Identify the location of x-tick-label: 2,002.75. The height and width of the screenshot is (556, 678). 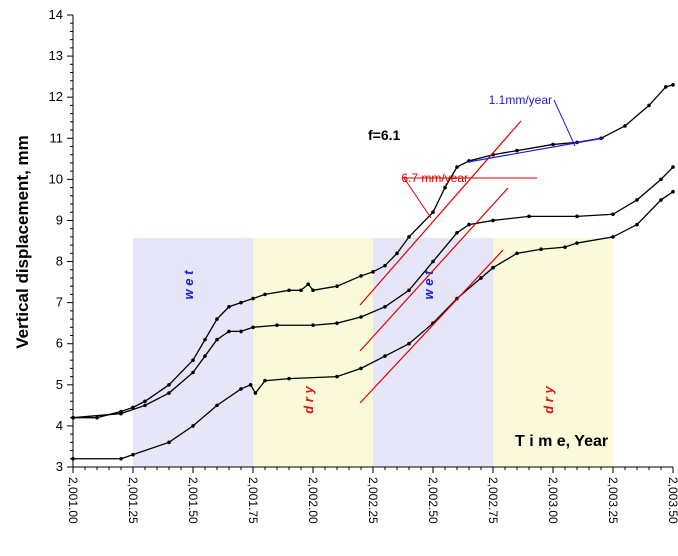
(493, 500).